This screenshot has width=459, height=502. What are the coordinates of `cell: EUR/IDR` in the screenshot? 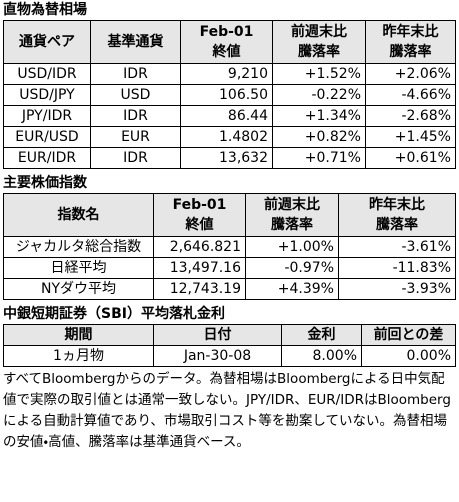 It's located at (47, 158).